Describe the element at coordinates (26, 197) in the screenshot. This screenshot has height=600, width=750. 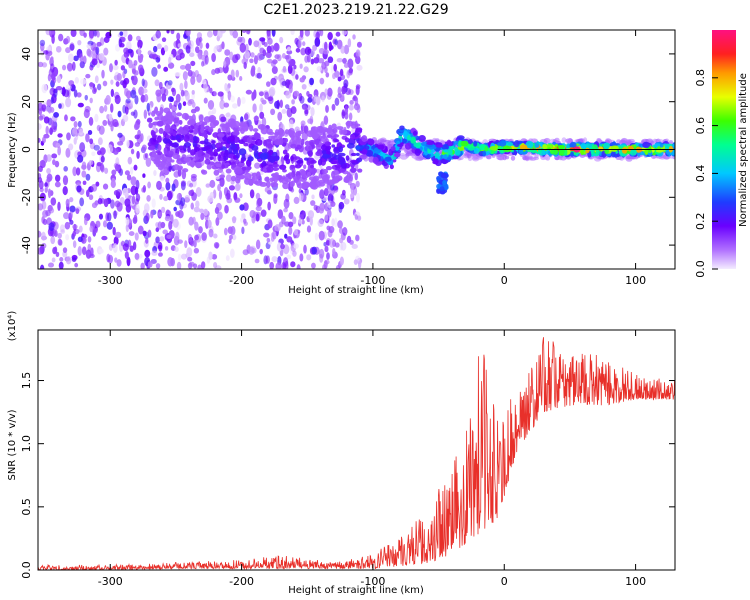
I see `y-tick-label: -20` at that location.